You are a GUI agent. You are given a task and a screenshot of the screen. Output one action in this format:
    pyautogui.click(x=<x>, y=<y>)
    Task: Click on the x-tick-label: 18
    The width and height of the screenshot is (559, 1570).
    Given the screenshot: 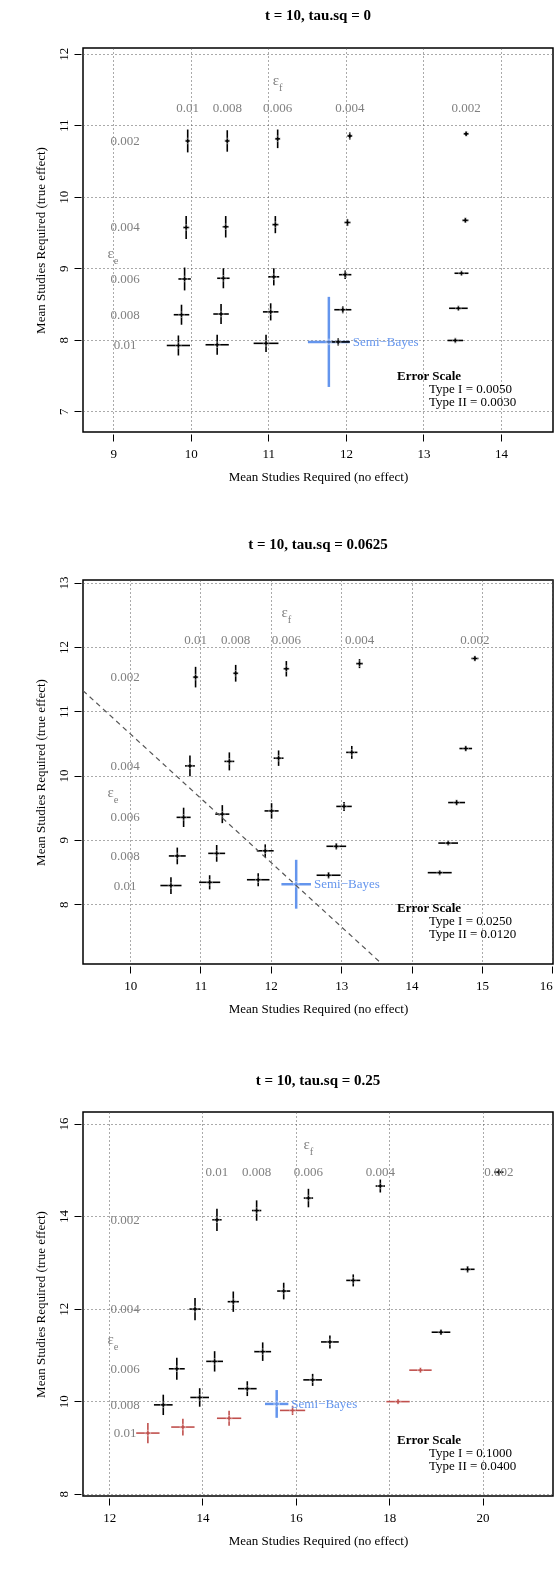 What is the action you would take?
    pyautogui.click(x=390, y=1517)
    